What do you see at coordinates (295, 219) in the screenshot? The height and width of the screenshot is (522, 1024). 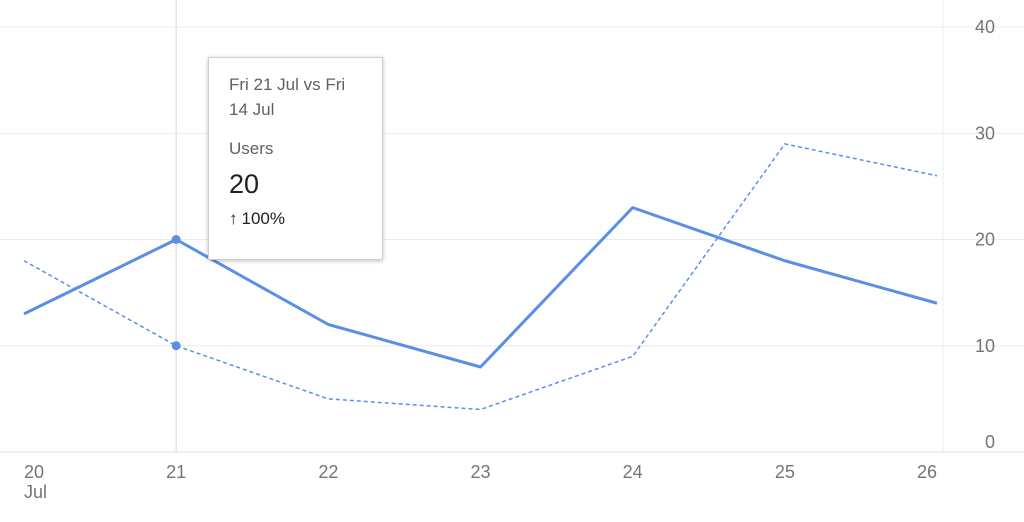 I see `tooltip-change: ↑ 100%` at bounding box center [295, 219].